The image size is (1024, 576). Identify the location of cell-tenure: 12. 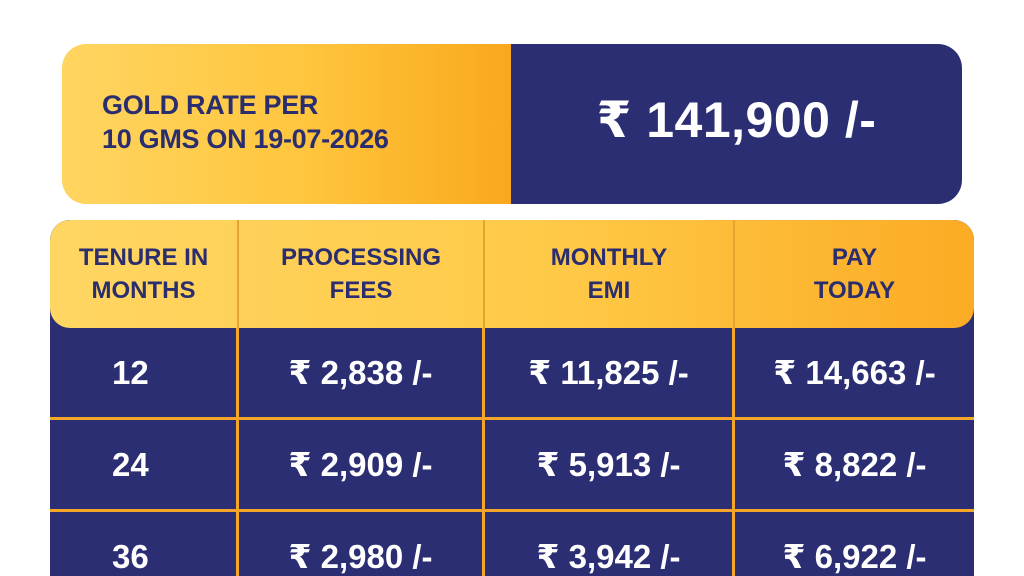
(144, 372).